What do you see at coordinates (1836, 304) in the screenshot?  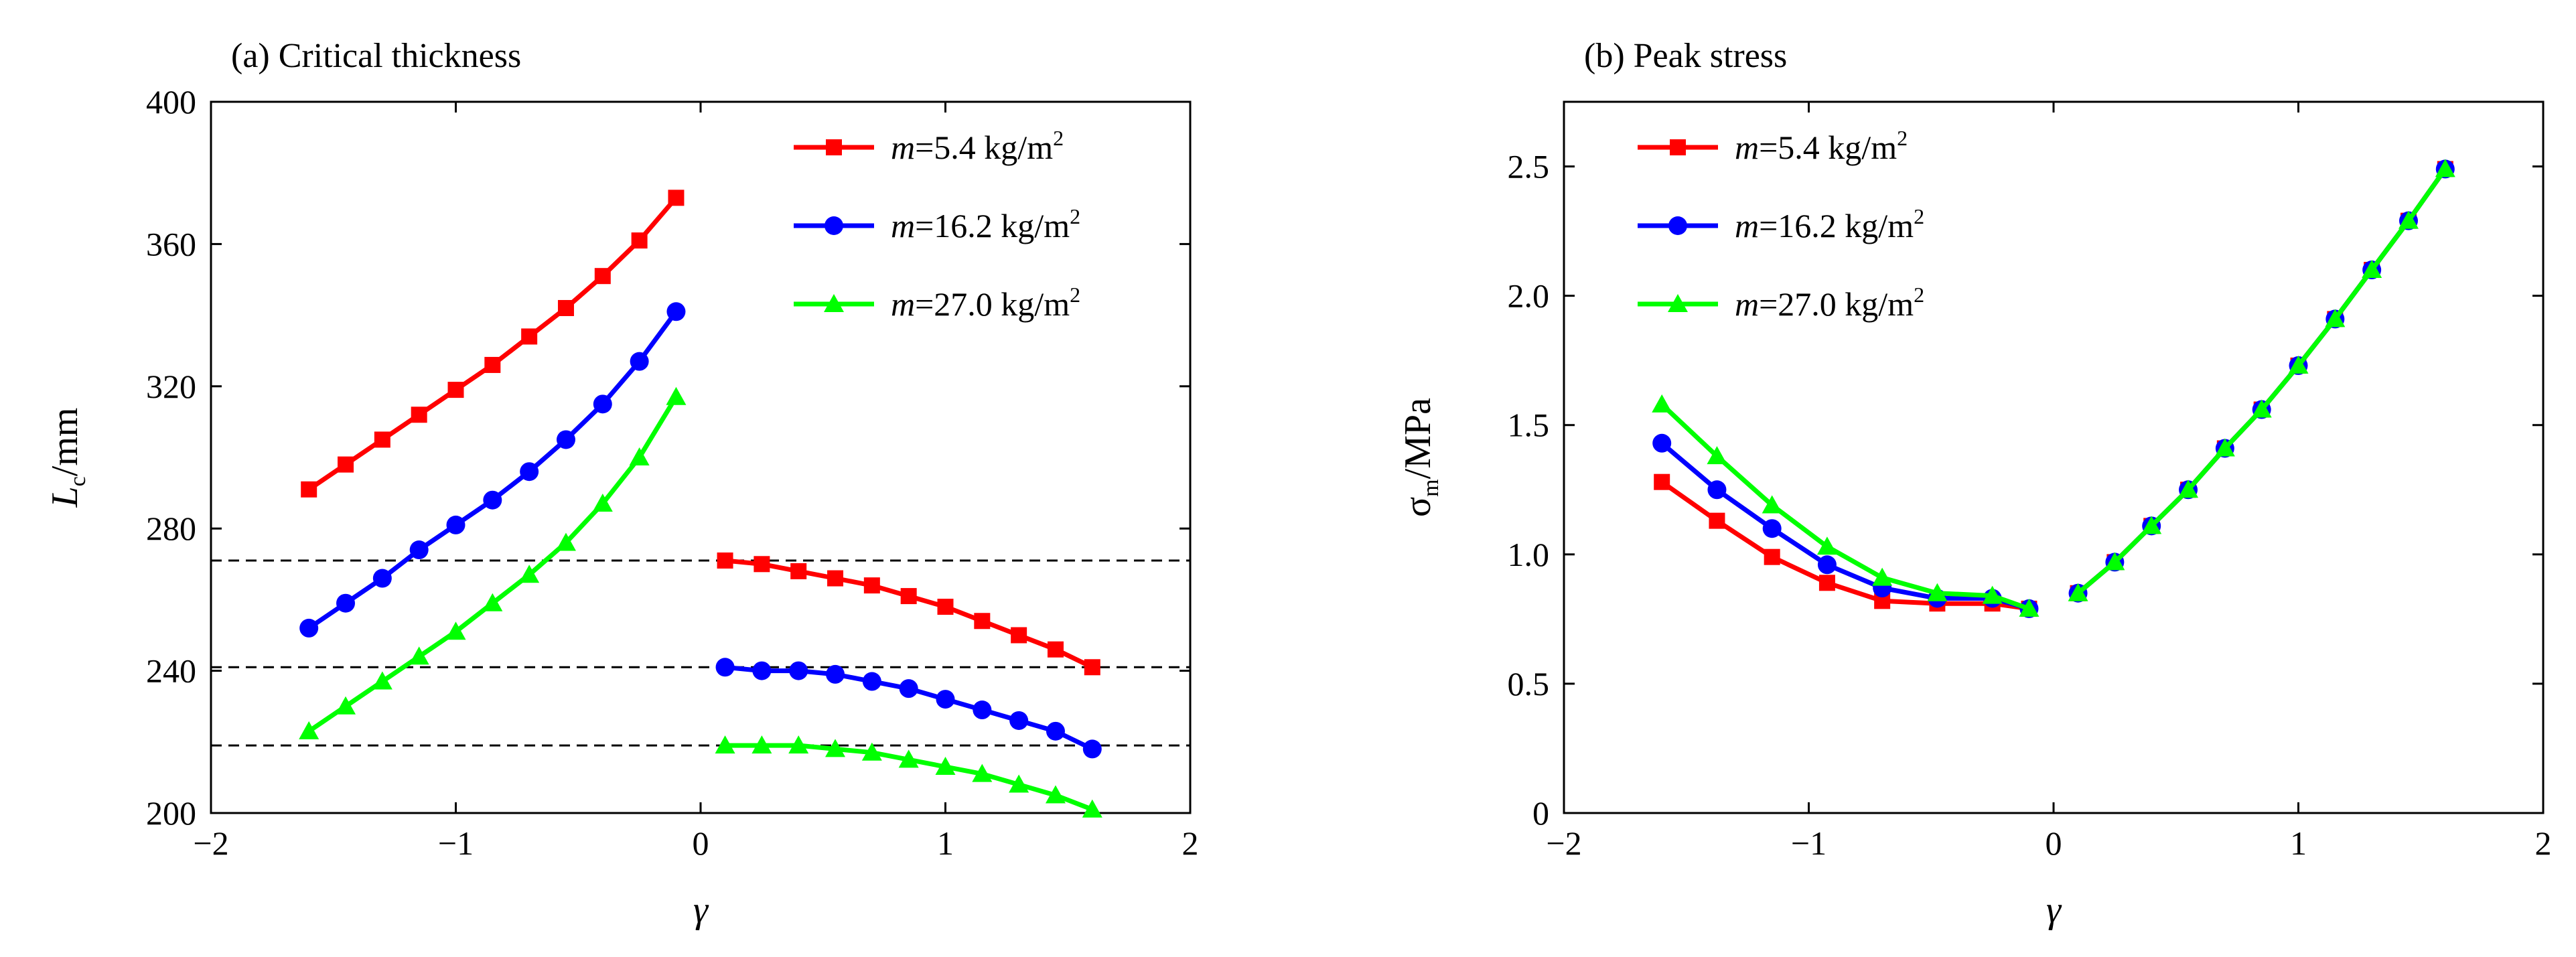 I see `legend-value: =27.0 kg/m` at bounding box center [1836, 304].